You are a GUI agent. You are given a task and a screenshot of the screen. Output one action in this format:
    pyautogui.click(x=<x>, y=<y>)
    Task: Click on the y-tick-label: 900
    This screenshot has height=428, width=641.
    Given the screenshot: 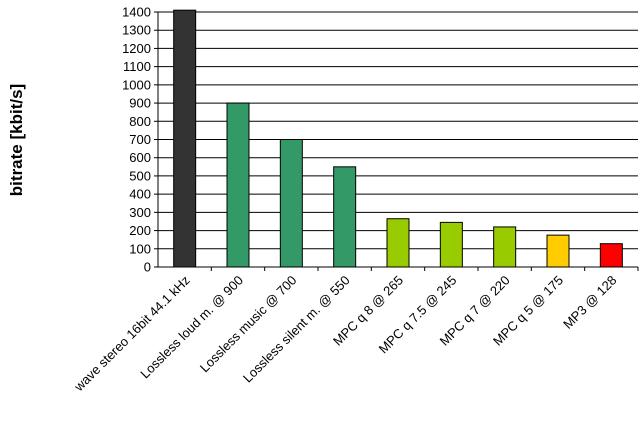 What is the action you would take?
    pyautogui.click(x=140, y=103)
    